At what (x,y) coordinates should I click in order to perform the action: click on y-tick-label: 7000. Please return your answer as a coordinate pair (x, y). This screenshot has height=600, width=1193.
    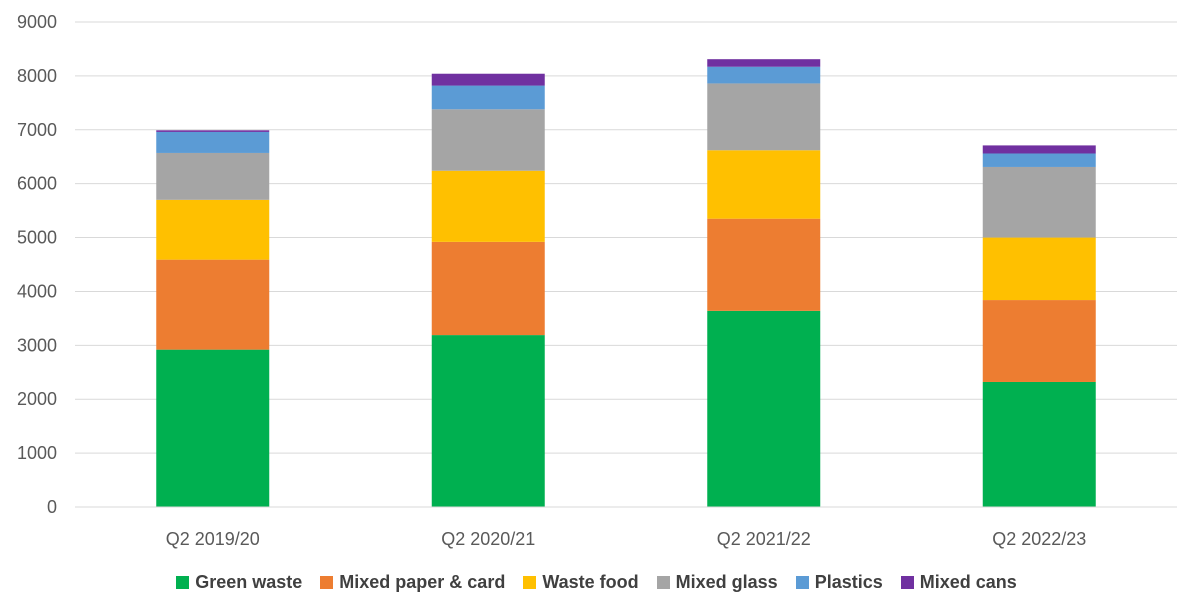
    Looking at the image, I should click on (37, 130).